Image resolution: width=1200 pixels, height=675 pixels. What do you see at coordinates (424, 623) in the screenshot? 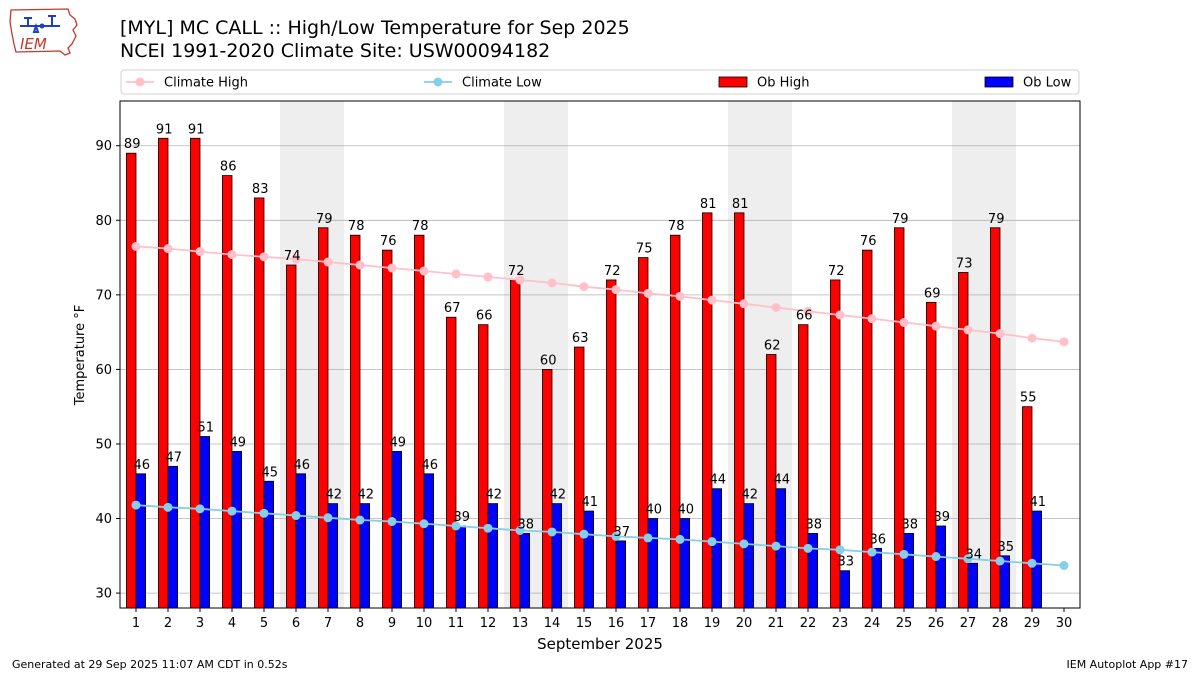
I see `x-tick-label: 10` at bounding box center [424, 623].